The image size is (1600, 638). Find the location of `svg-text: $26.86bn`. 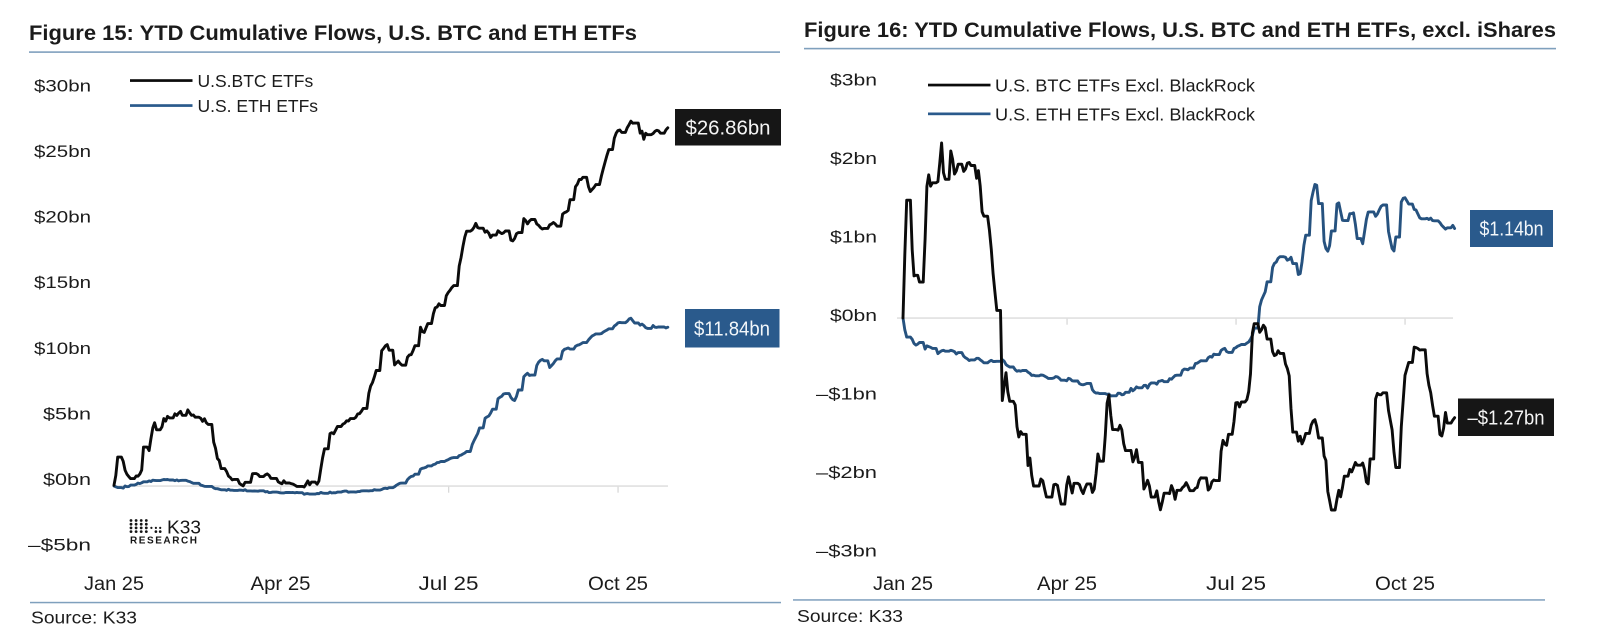

svg-text: $26.86bn is located at coordinates (728, 129).